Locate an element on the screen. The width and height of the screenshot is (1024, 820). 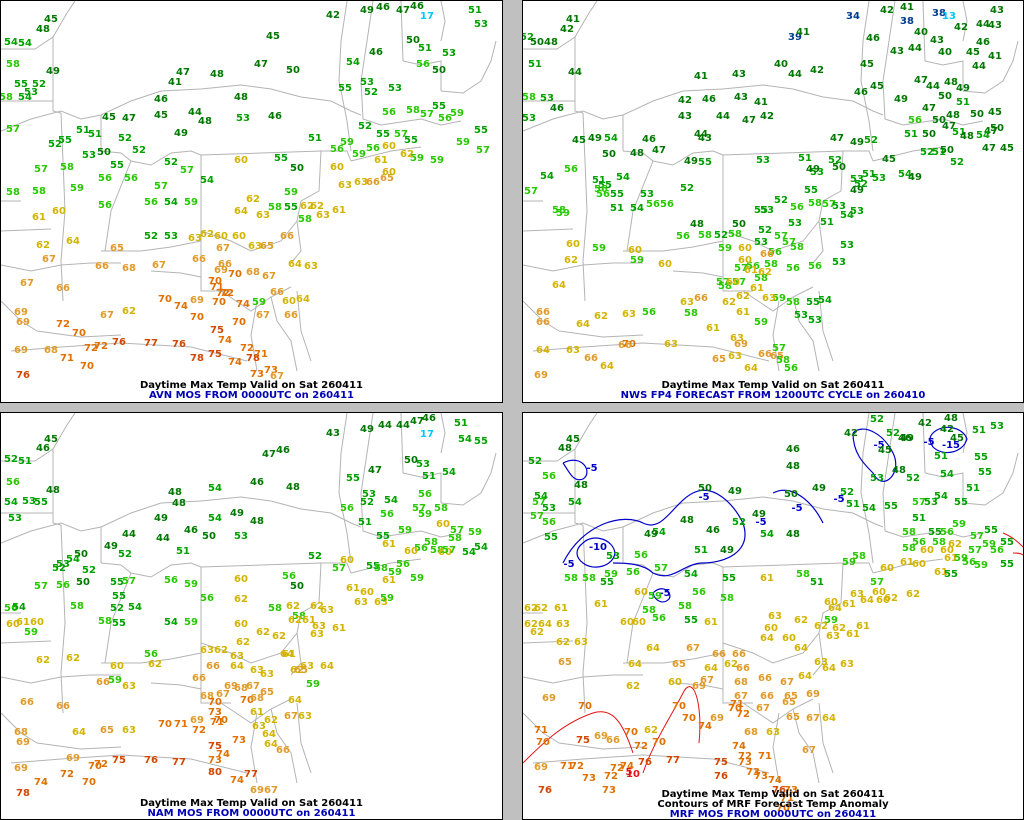
negative-anomaly-contour is located at coordinates (948, 440).